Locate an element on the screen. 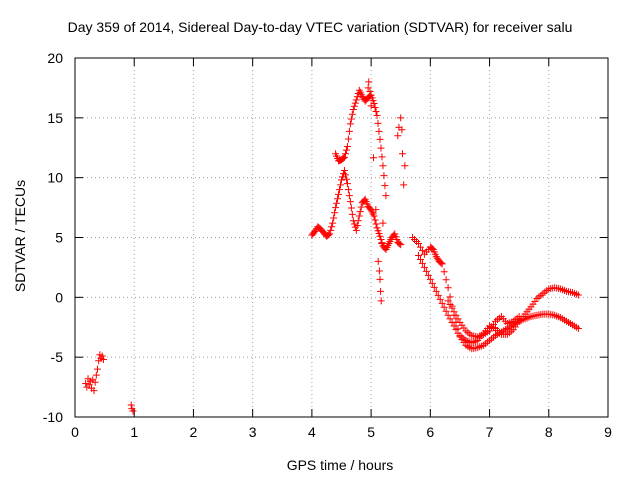 The image size is (640, 480). y-tick-label: 20 is located at coordinates (55, 58).